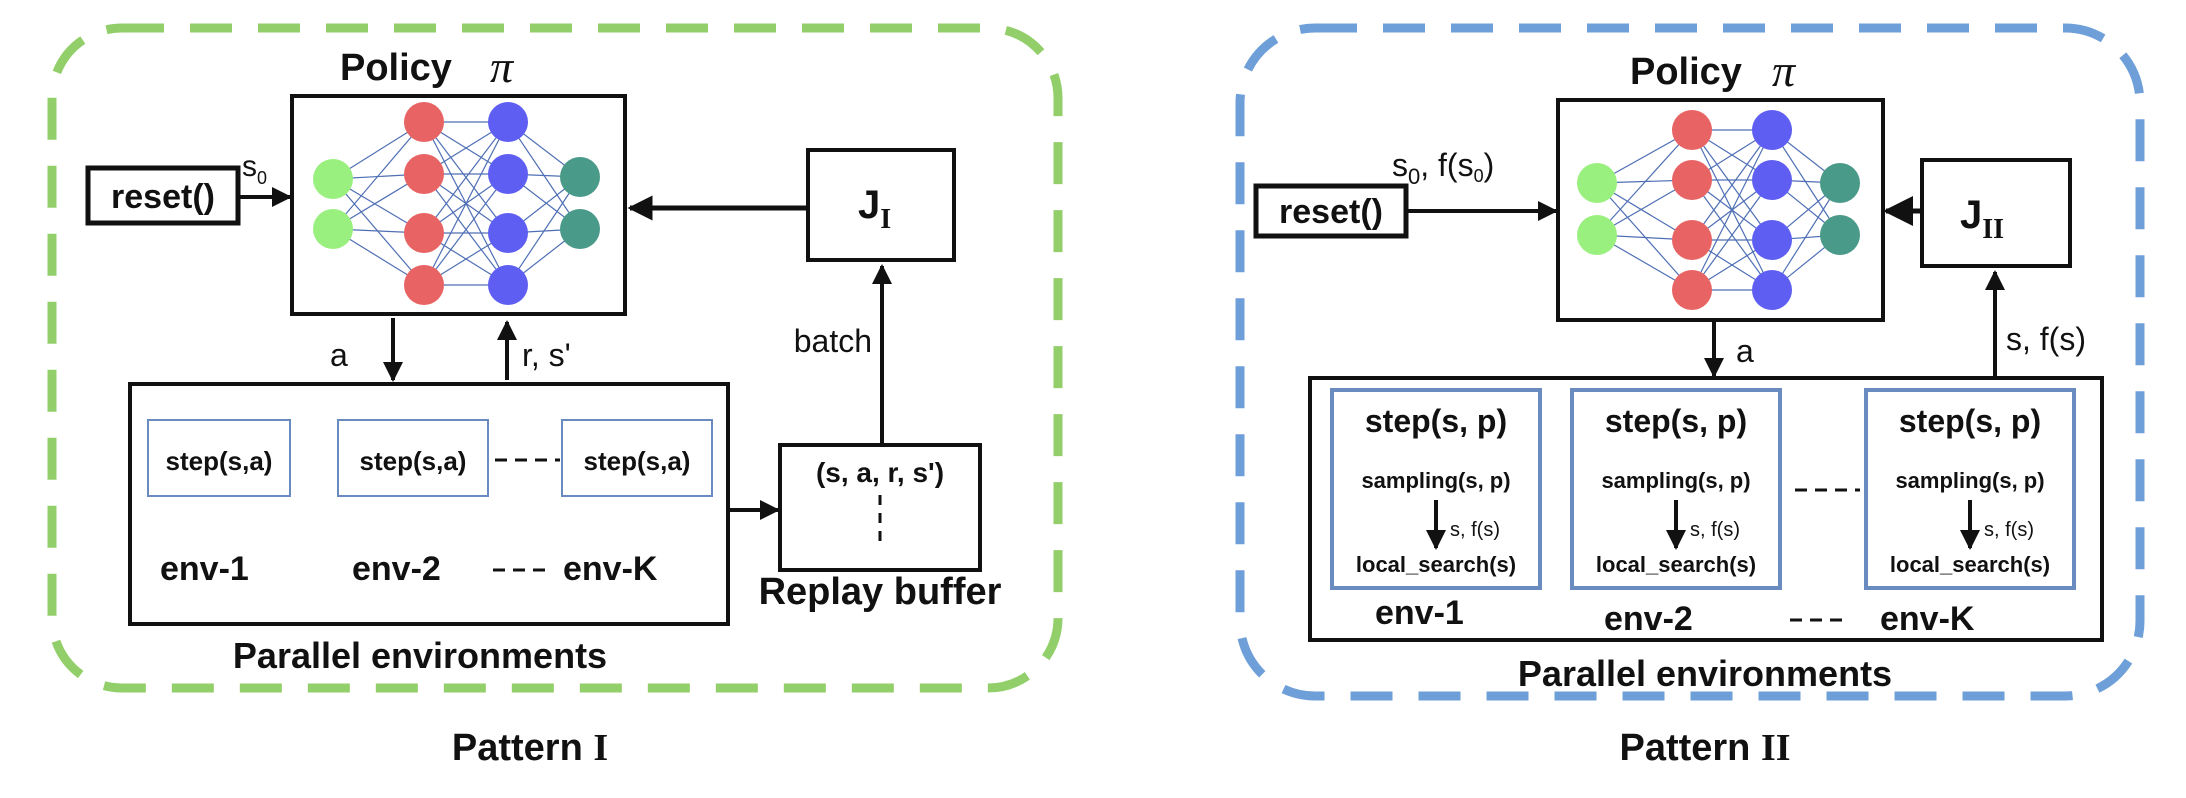 The width and height of the screenshot is (2186, 798). Describe the element at coordinates (546, 355) in the screenshot. I see `feedback-label: r, s'` at that location.